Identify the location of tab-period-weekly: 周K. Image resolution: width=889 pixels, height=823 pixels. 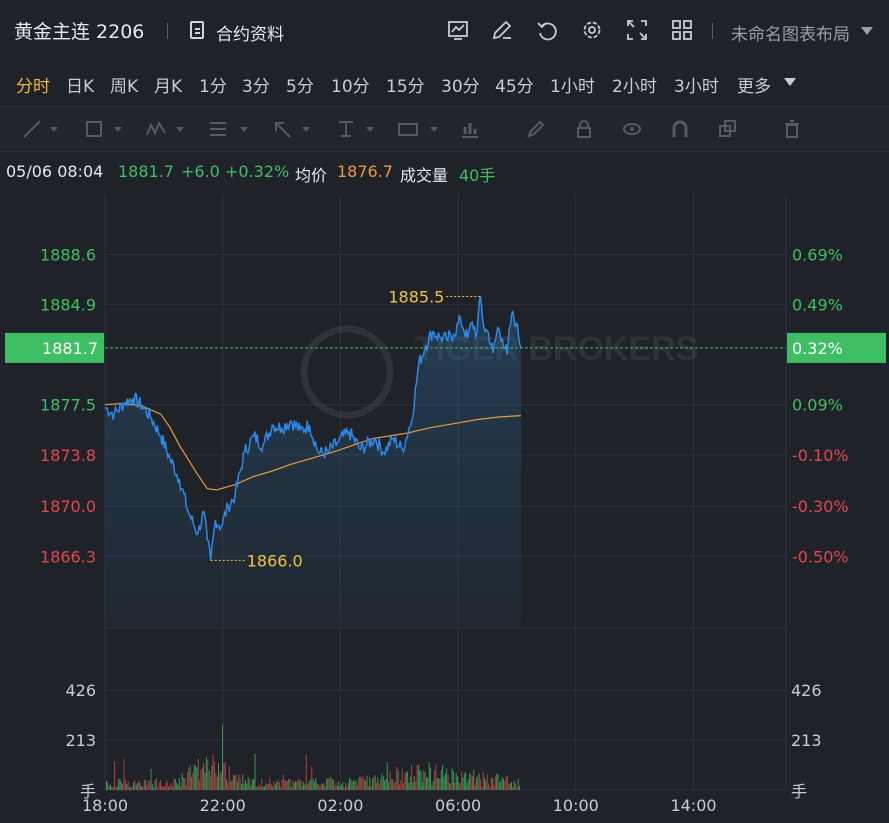
(124, 87).